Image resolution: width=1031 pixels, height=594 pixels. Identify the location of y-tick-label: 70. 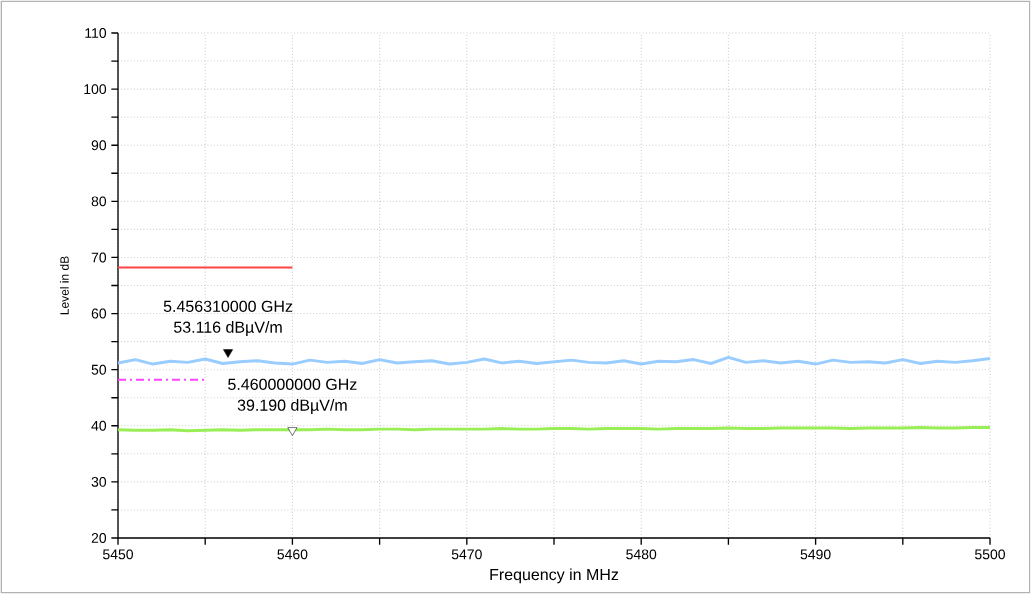
(99, 257).